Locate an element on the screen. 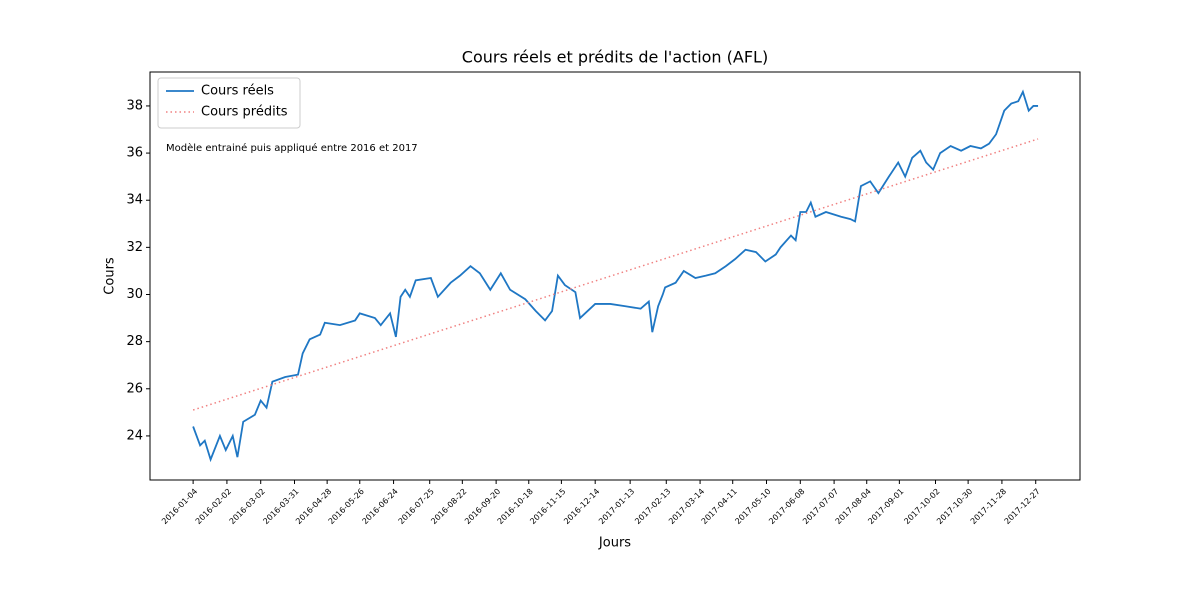  y-tick-label: 28 is located at coordinates (134, 341).